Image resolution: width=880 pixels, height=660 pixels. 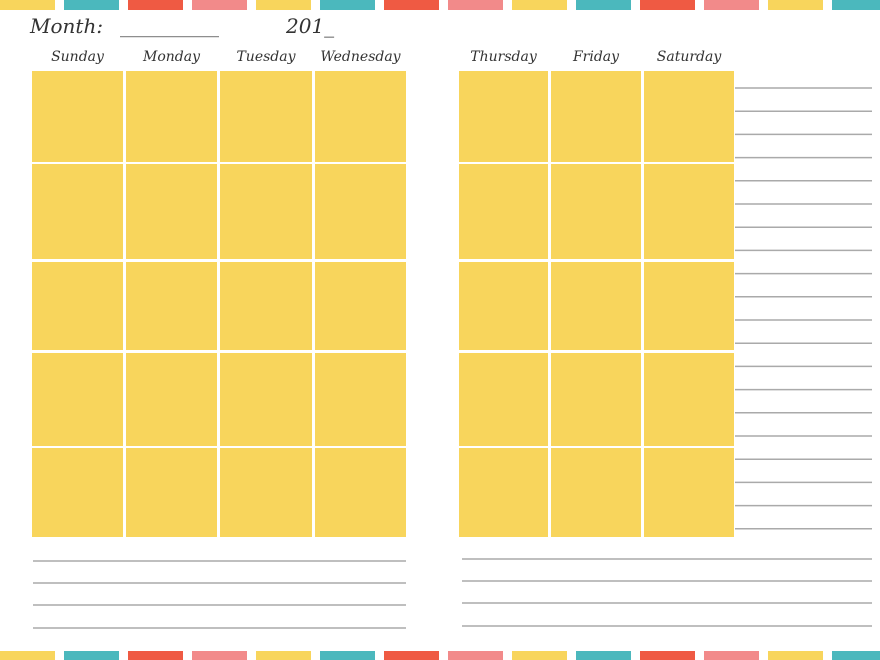 I want to click on day-name: Sunday, so click(x=78, y=57).